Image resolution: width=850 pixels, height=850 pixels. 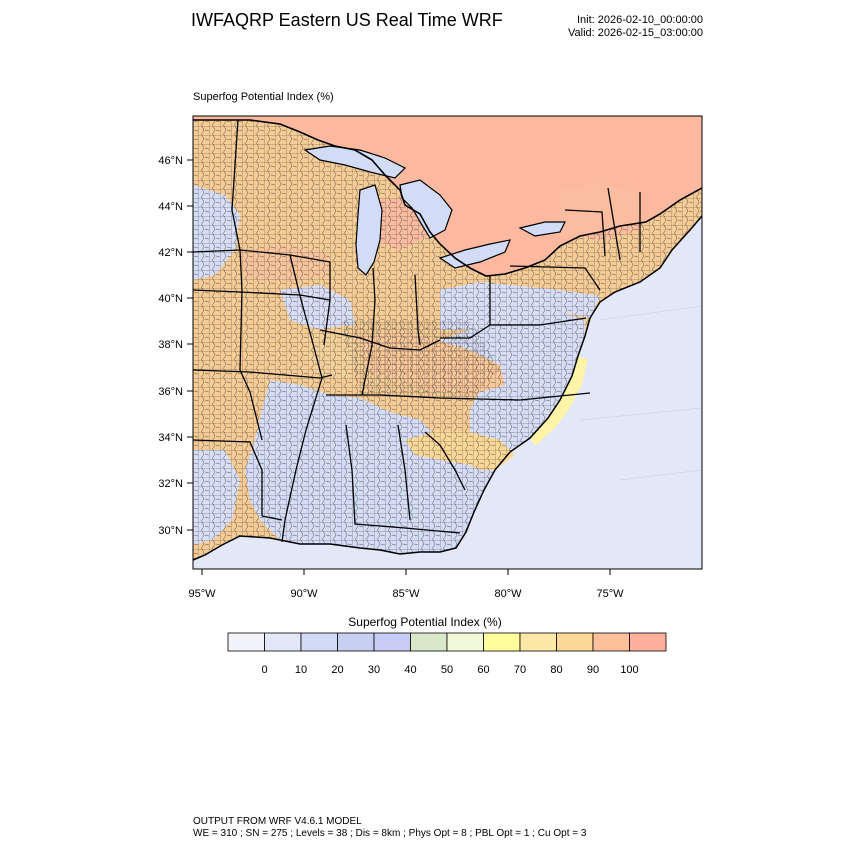 What do you see at coordinates (635, 33) in the screenshot?
I see `valid-time: Valid: 2026-02-15_03:00:00` at bounding box center [635, 33].